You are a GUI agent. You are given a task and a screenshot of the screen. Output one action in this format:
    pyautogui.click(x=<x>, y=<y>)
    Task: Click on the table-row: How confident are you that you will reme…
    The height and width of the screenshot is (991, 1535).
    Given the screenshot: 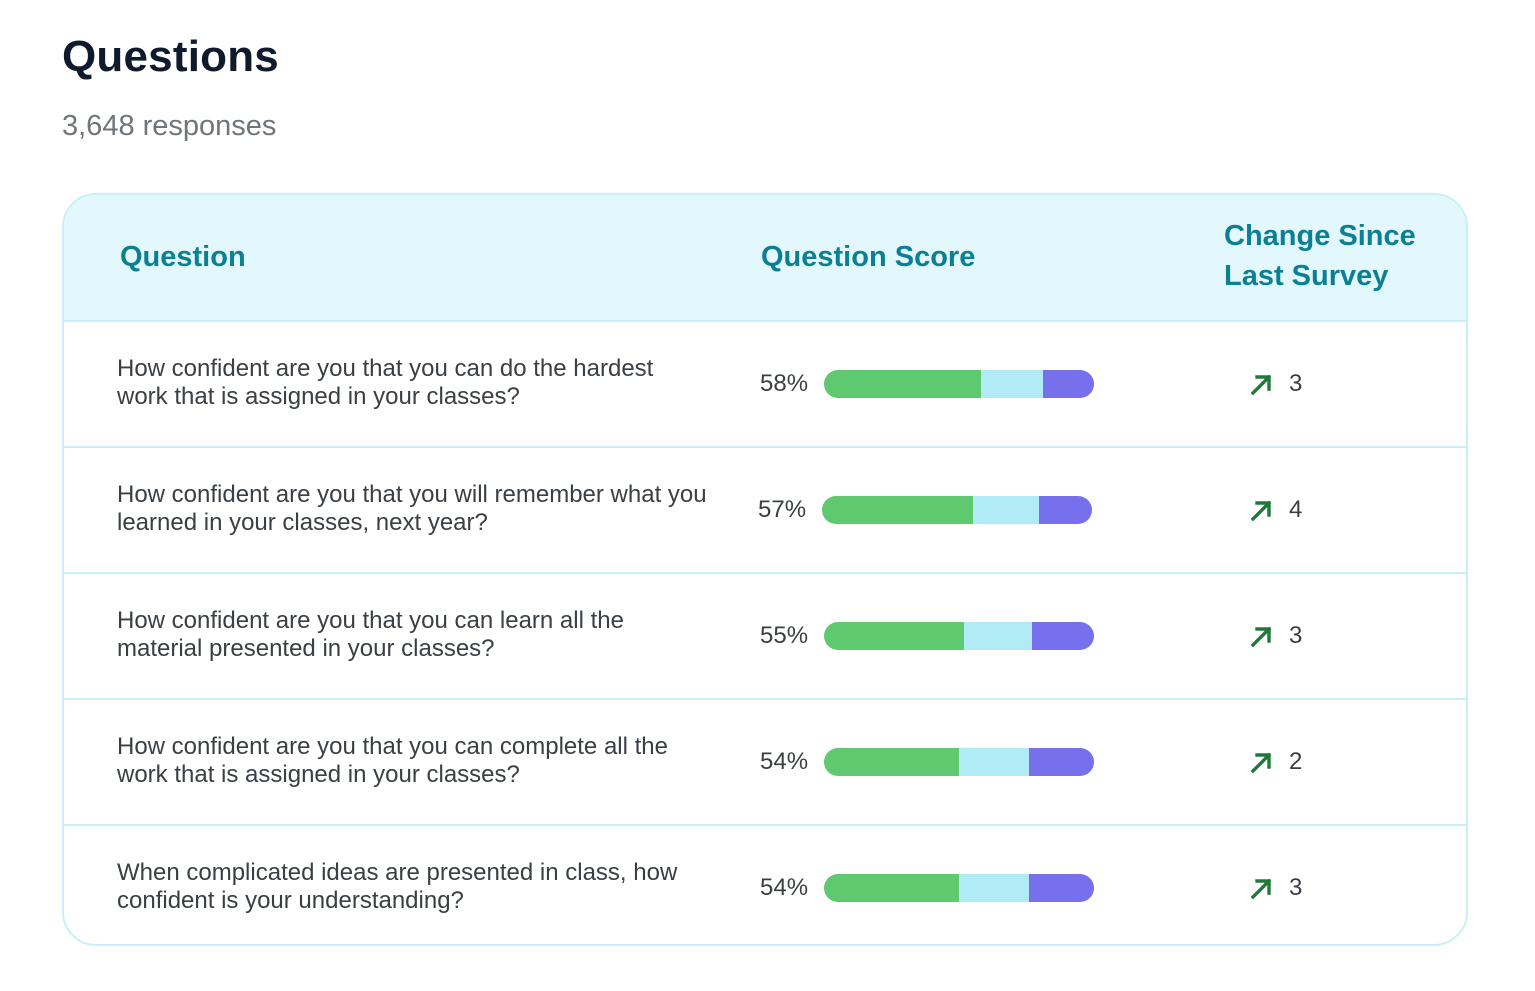 What is the action you would take?
    pyautogui.click(x=765, y=509)
    